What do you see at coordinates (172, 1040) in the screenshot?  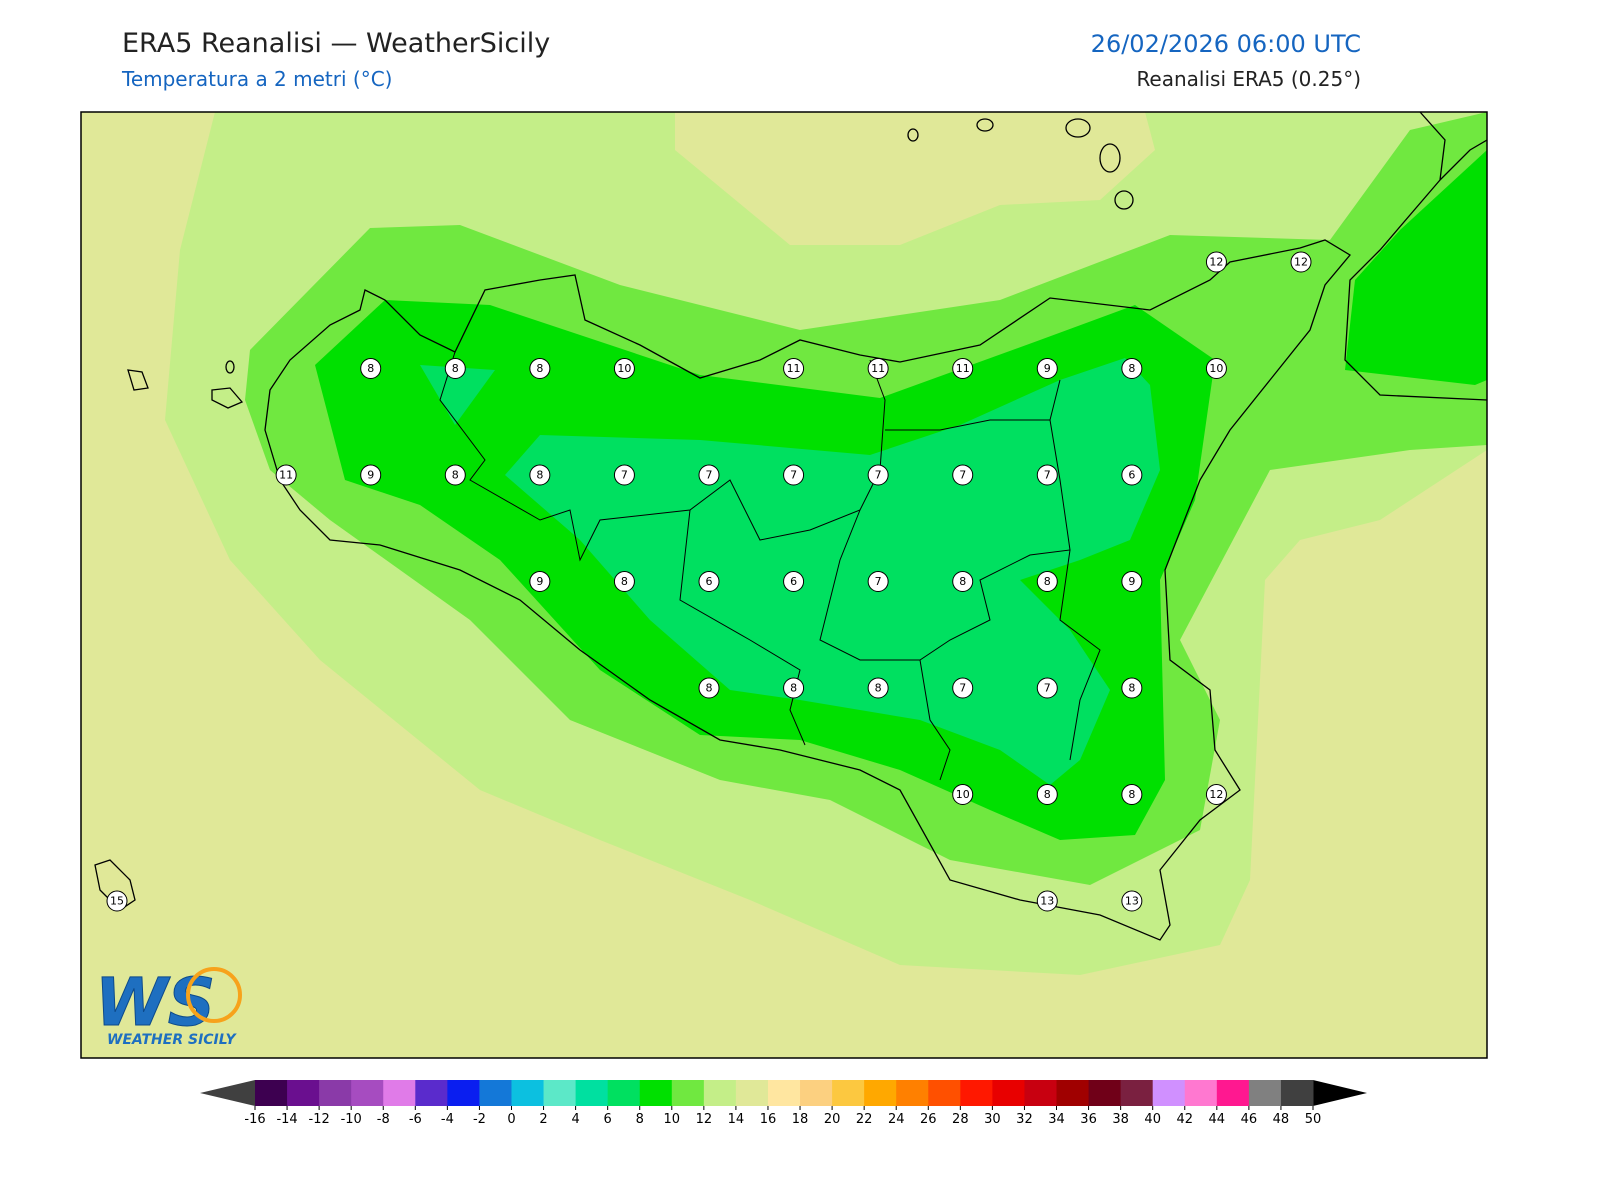 I see `logo-name: WEATHER SICILY` at bounding box center [172, 1040].